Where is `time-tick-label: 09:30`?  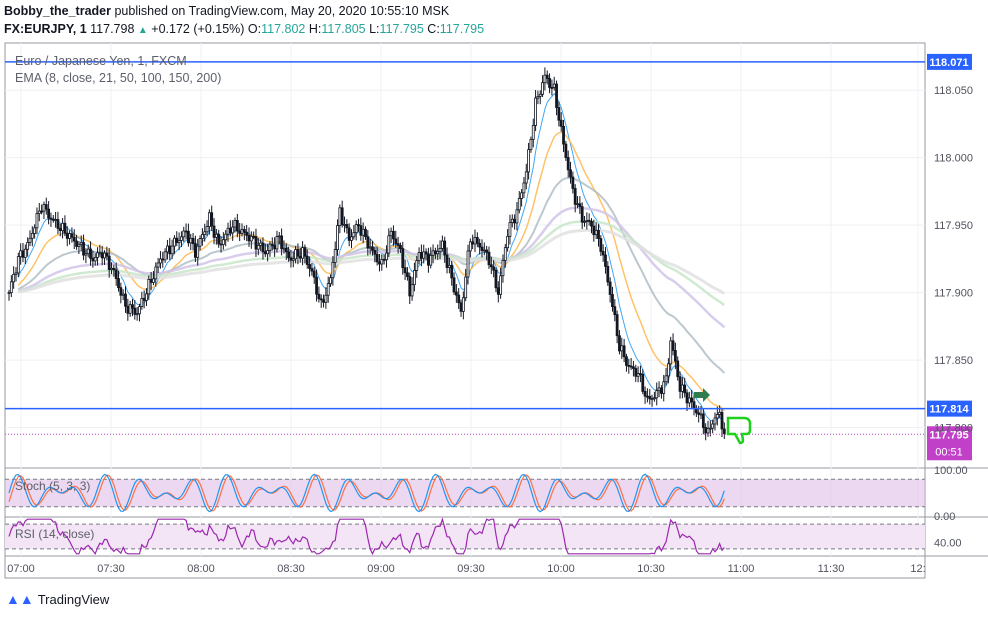
time-tick-label: 09:30 is located at coordinates (471, 569).